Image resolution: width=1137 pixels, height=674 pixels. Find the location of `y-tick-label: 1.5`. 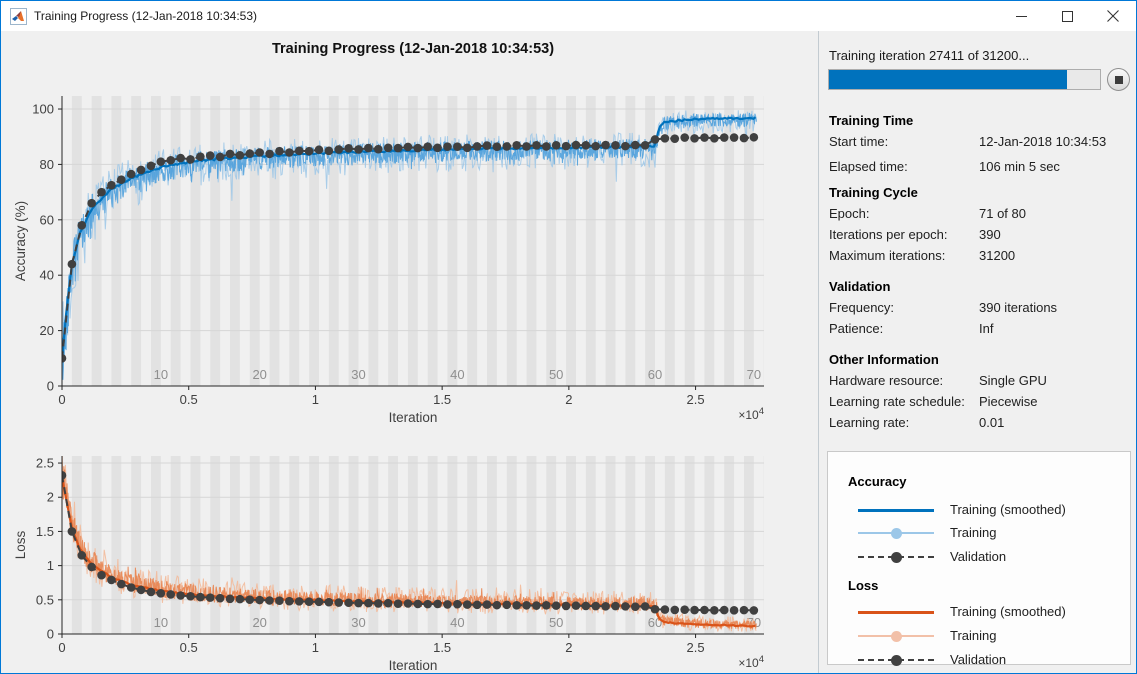

y-tick-label: 1.5 is located at coordinates (45, 531).